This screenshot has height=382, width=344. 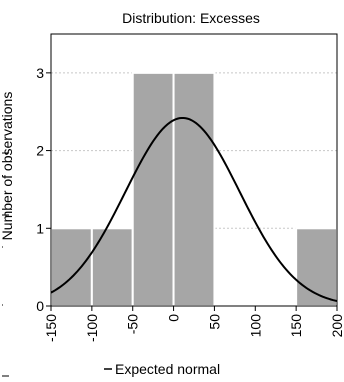 I want to click on legend: Expected normal, so click(x=162, y=369).